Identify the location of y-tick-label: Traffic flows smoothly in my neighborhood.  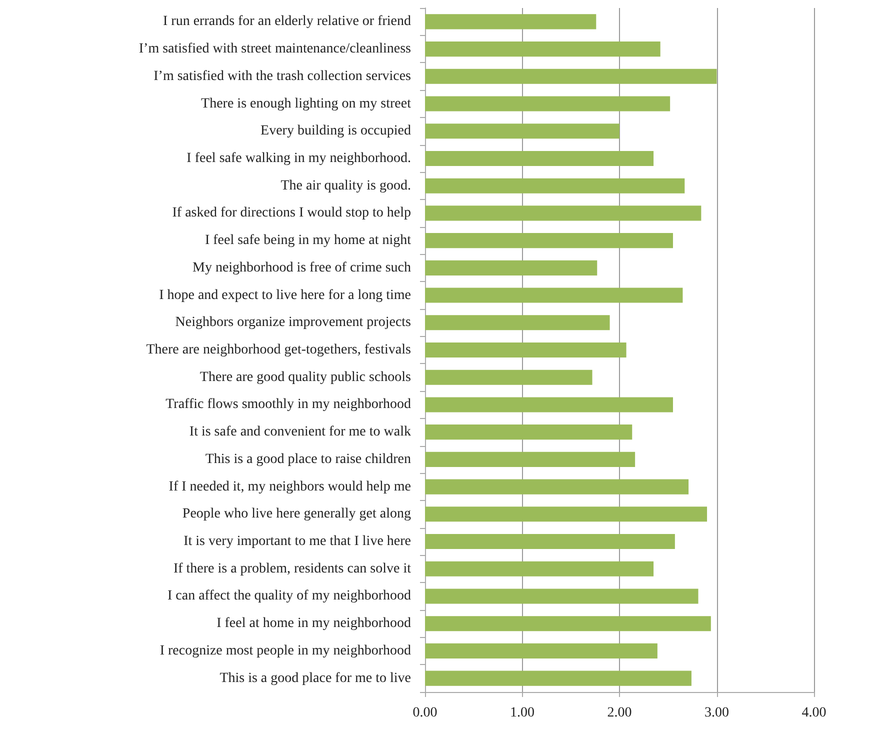
(288, 404).